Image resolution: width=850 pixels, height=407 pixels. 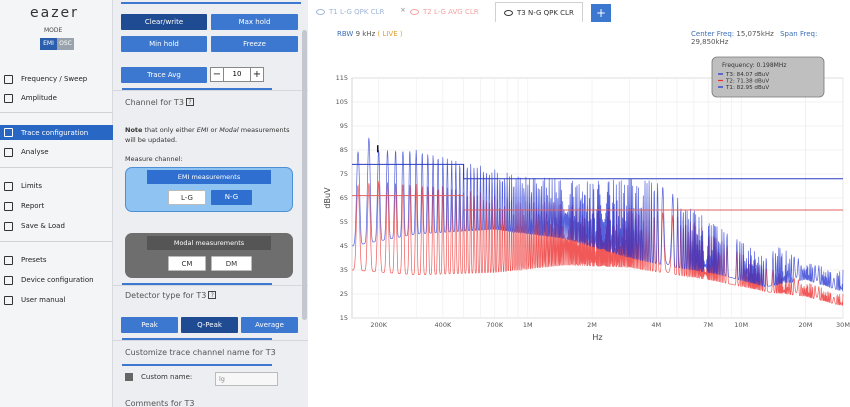 What do you see at coordinates (231, 263) in the screenshot?
I see `modal-dm-button: DM` at bounding box center [231, 263].